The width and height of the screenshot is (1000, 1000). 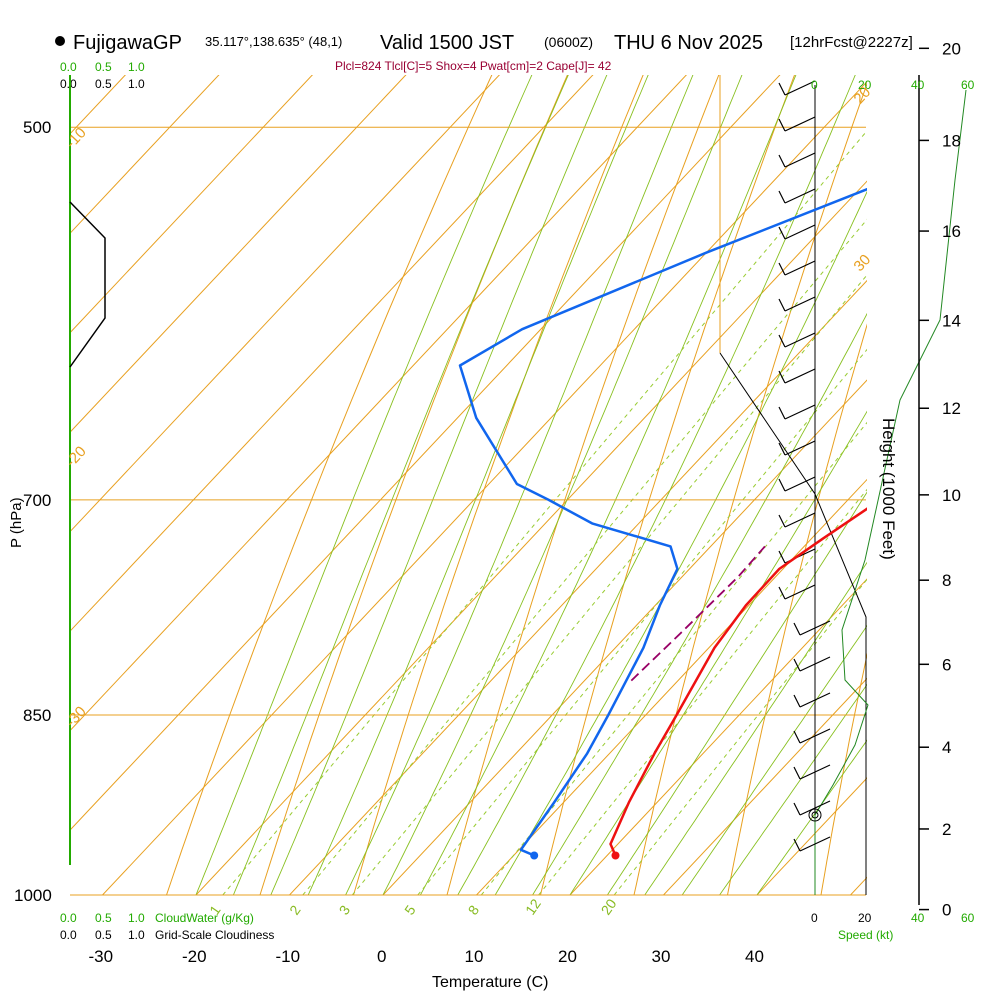 What do you see at coordinates (75, 137) in the screenshot?
I see `isotherm-label: -10` at bounding box center [75, 137].